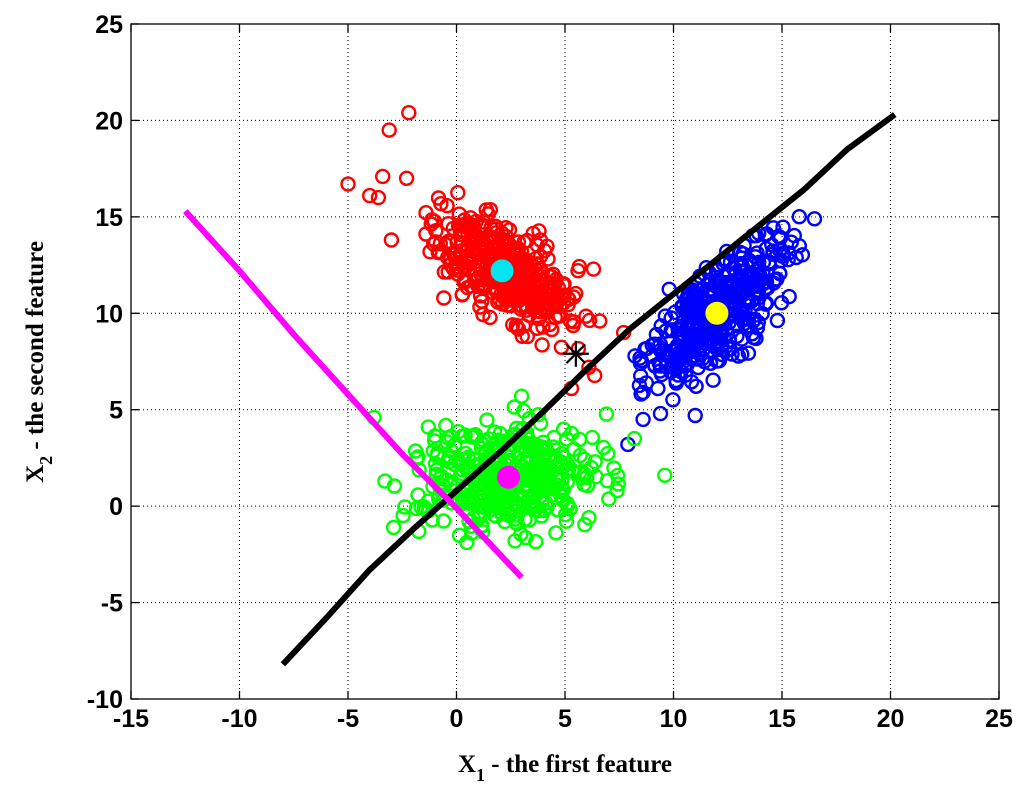 The width and height of the screenshot is (1027, 791). Describe the element at coordinates (112, 604) in the screenshot. I see `y-tick-label: -5` at that location.